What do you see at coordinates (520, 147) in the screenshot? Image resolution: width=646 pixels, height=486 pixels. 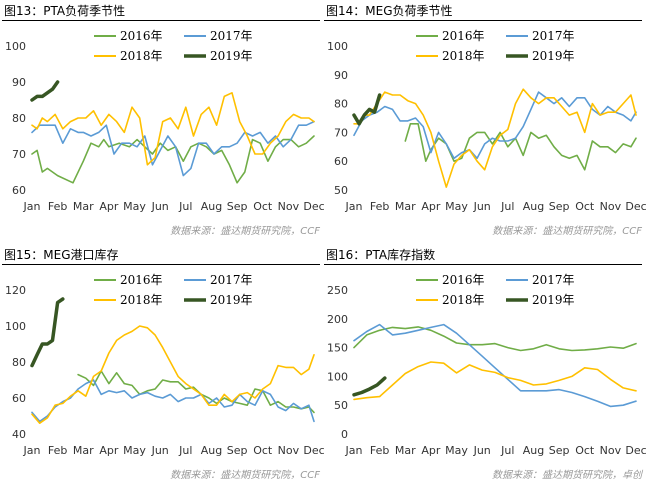 I see `series-line-2016` at bounding box center [520, 147].